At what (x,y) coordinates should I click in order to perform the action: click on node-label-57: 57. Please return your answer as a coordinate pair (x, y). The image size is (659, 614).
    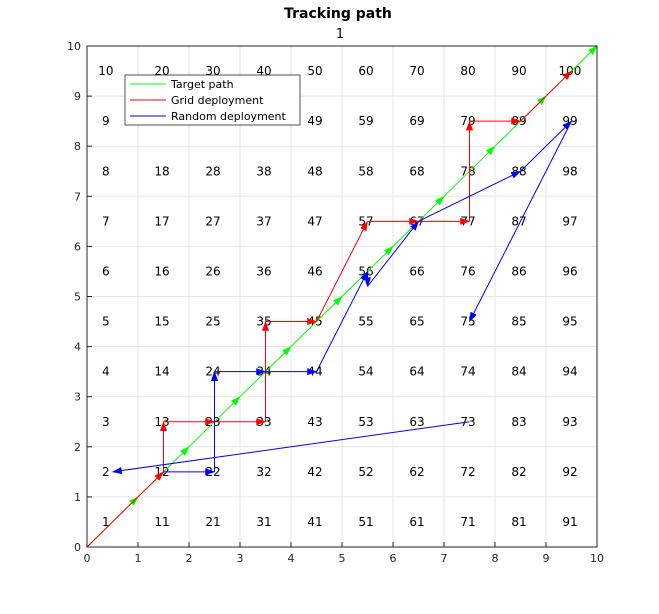
    Looking at the image, I should click on (365, 221).